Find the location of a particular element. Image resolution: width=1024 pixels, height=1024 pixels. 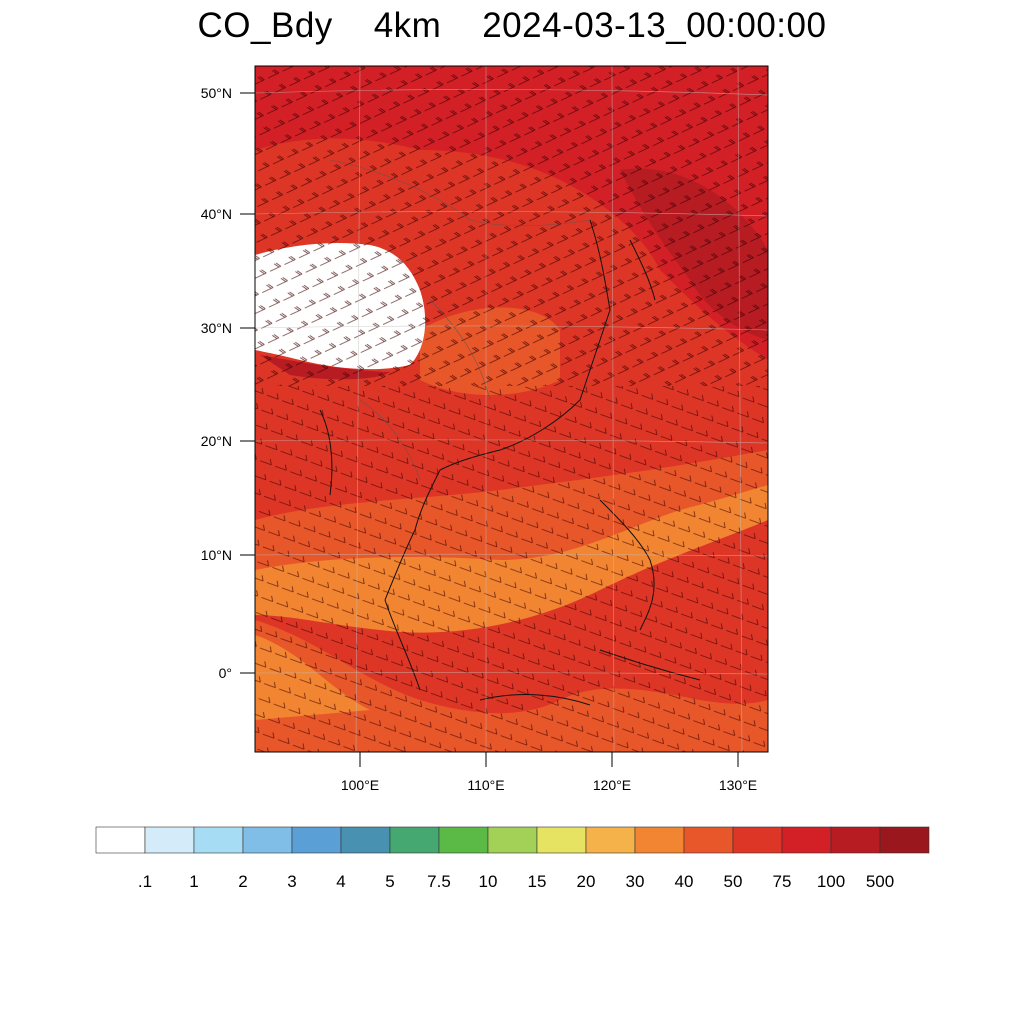

colorbar-label: 30 is located at coordinates (635, 881).